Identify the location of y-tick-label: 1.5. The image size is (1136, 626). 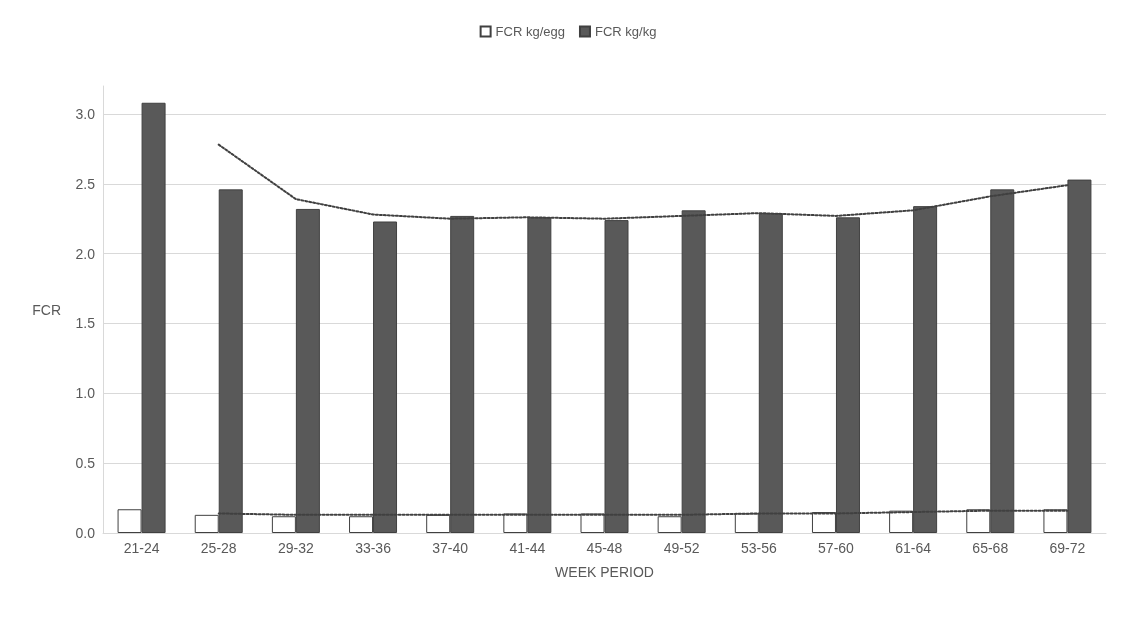
(85, 323).